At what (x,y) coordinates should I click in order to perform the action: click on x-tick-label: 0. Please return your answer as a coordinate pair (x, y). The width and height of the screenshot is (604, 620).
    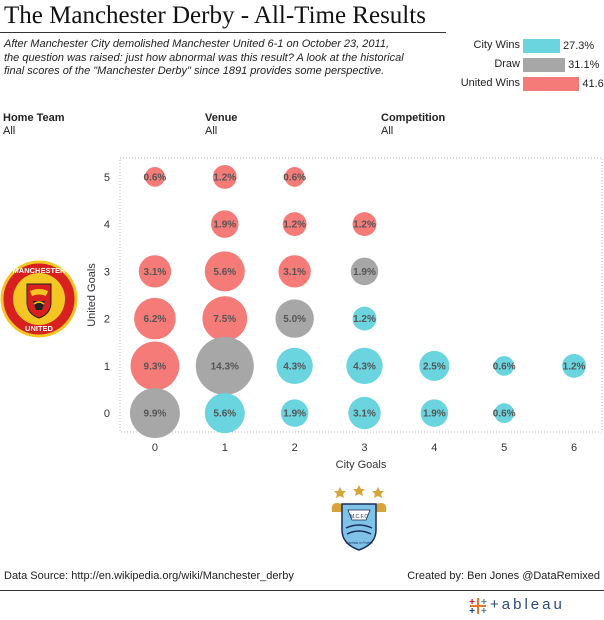
    Looking at the image, I should click on (155, 448).